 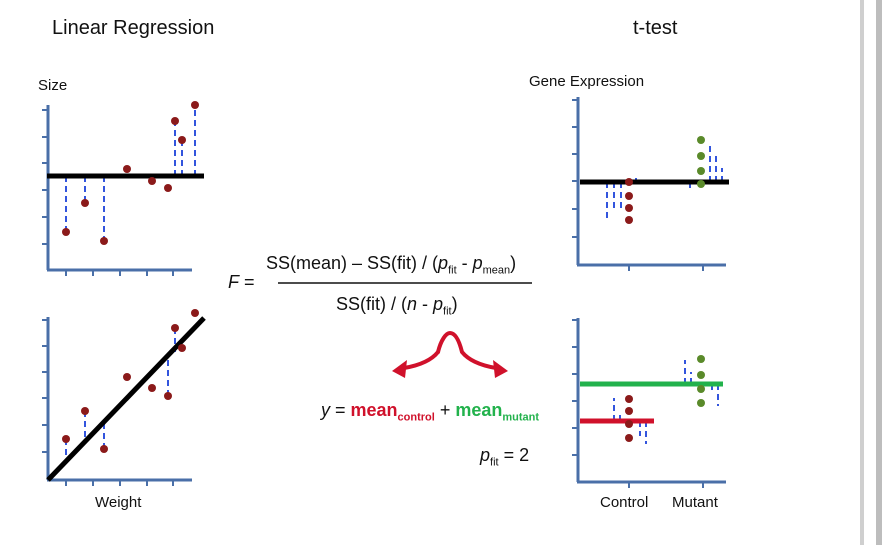 What do you see at coordinates (650, 184) in the screenshot?
I see `top-right-plot` at bounding box center [650, 184].